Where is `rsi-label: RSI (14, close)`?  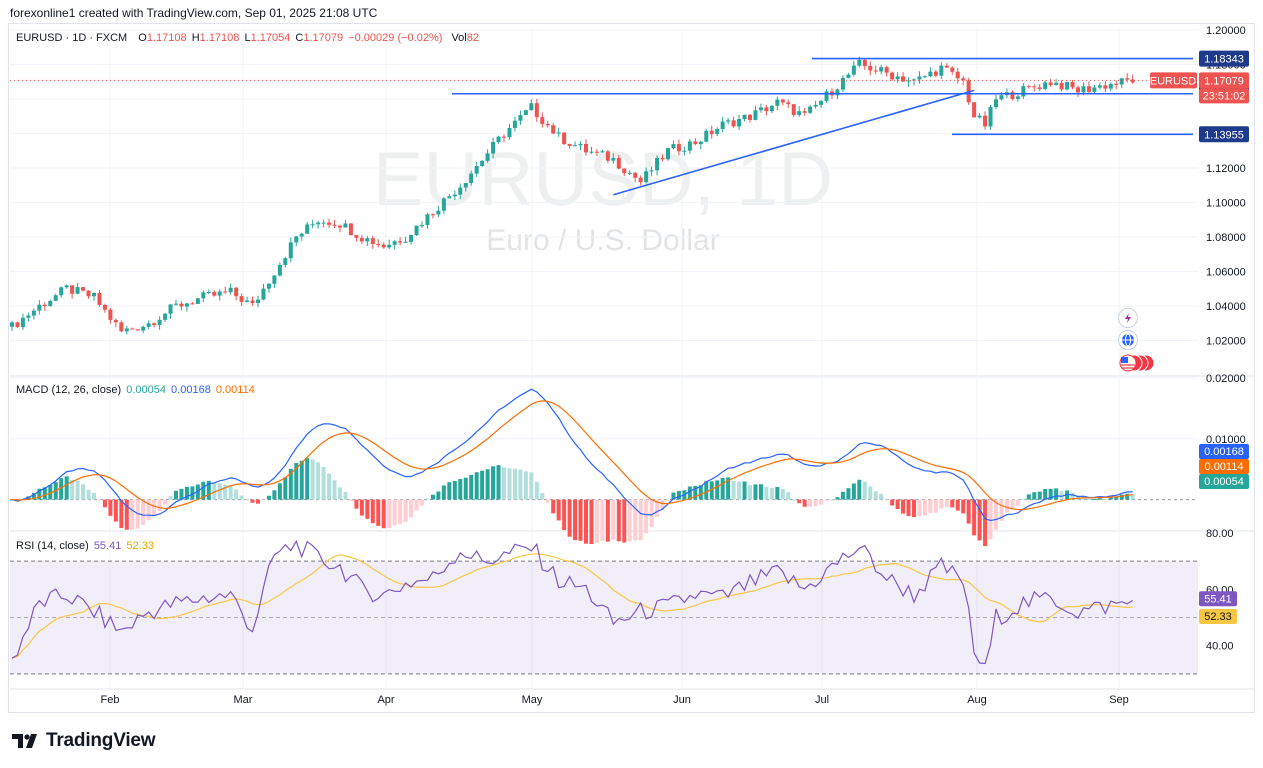 rsi-label: RSI (14, close) is located at coordinates (52, 546).